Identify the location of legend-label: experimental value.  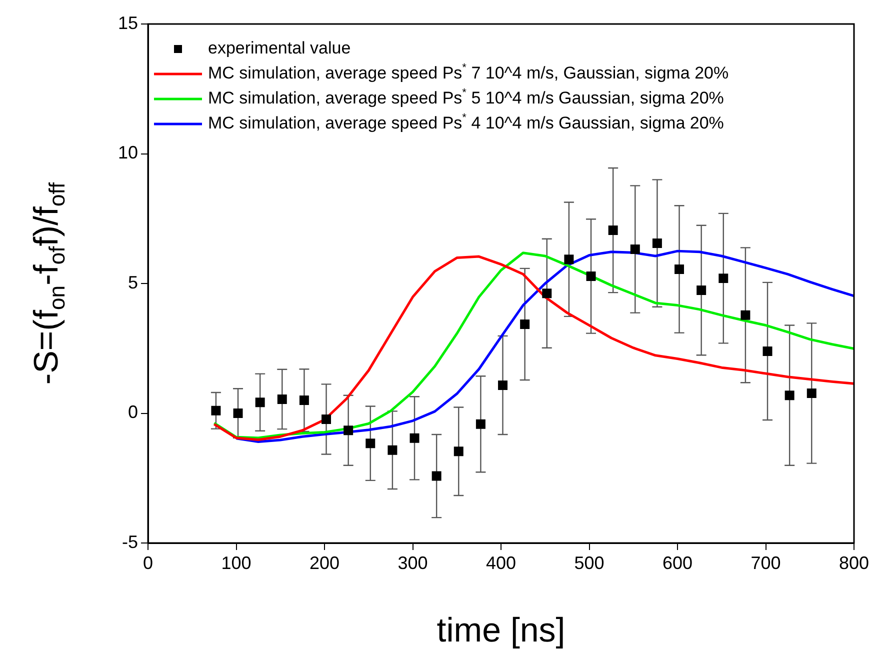
(279, 48).